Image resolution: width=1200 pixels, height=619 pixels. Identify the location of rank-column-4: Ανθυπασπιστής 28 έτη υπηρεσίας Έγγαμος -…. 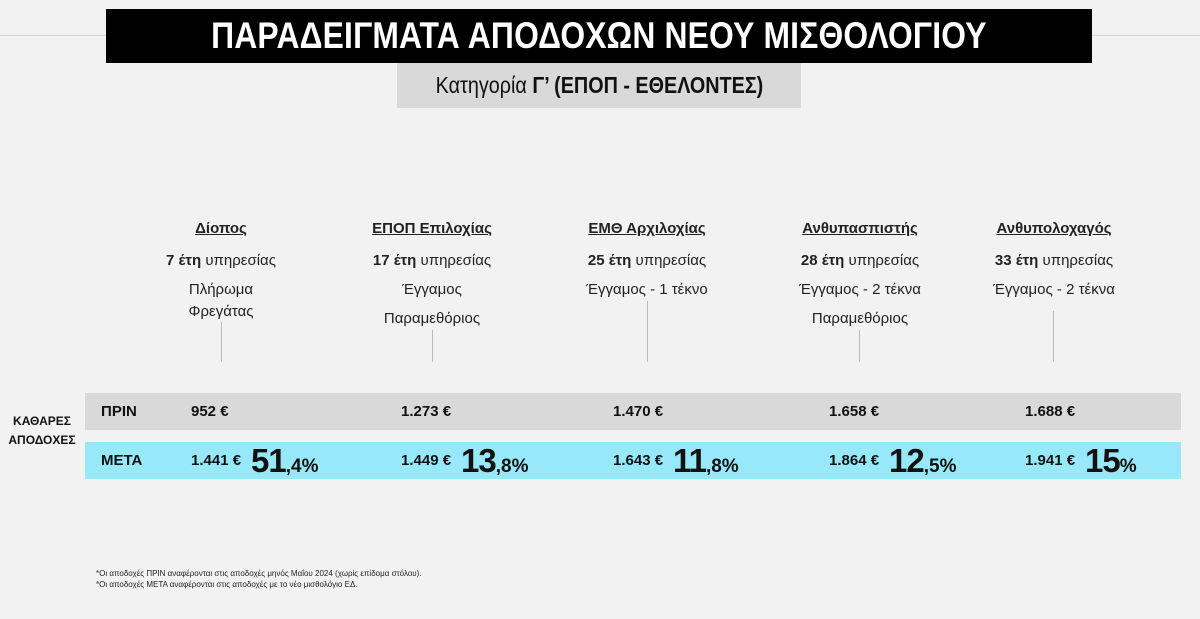
(860, 275).